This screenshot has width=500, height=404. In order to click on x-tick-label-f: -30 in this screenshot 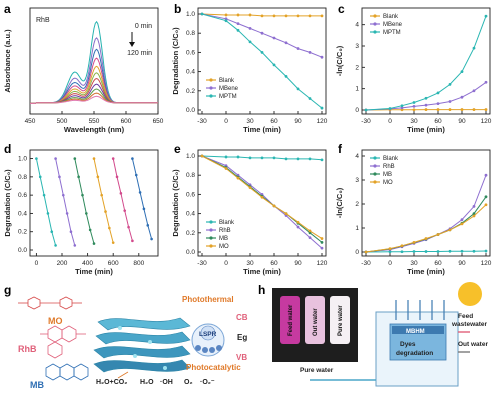, I will do `click(366, 263)`.